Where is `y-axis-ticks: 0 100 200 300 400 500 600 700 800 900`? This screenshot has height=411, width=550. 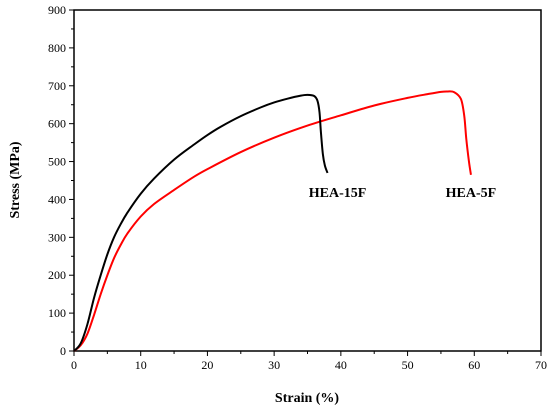
y-axis-ticks: 0 100 200 300 400 500 600 700 800 900 is located at coordinates (61, 180).